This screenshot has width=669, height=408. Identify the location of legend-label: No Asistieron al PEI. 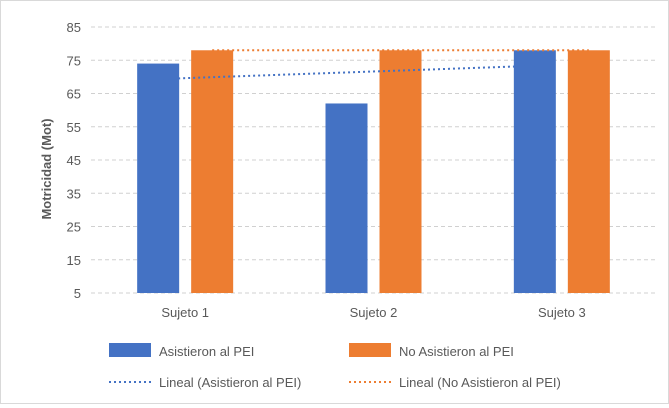
(456, 351).